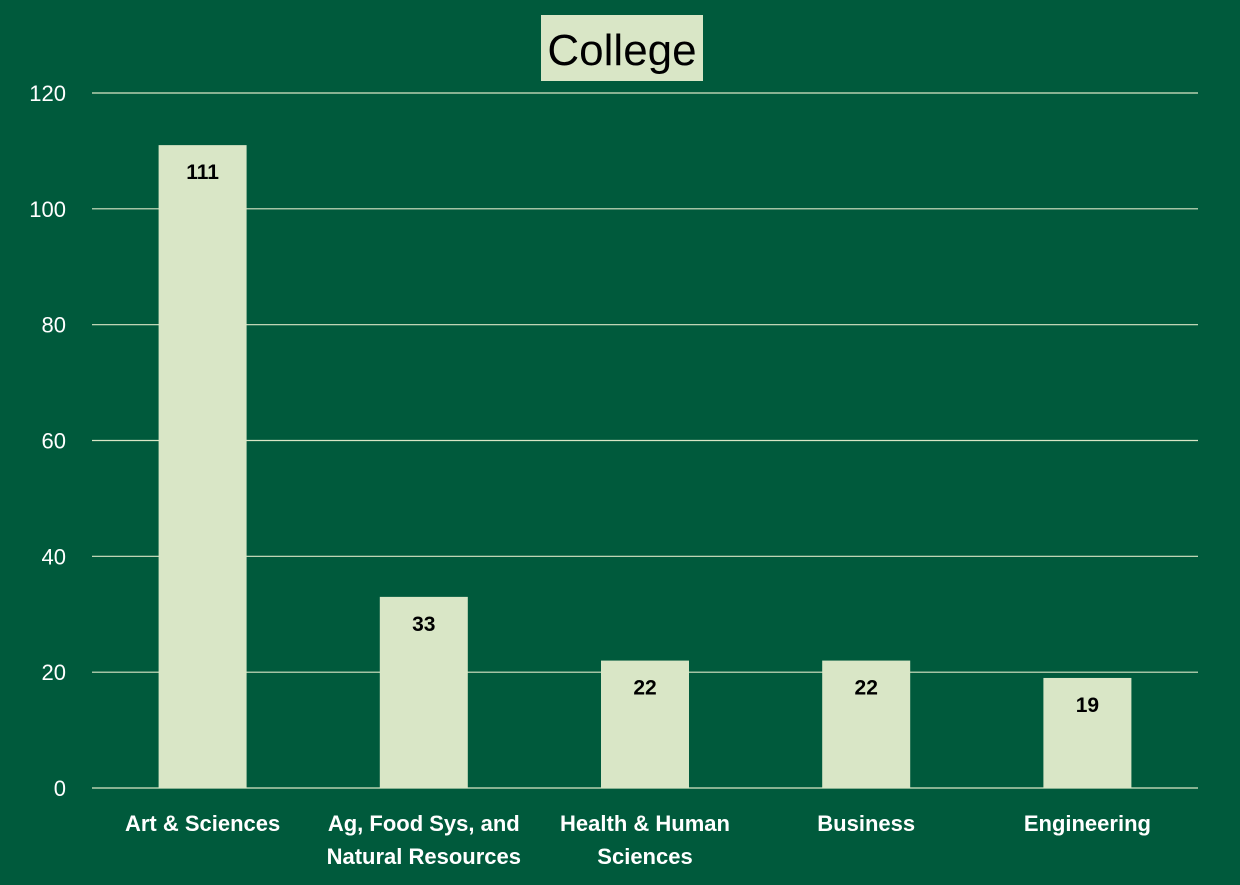  Describe the element at coordinates (54, 441) in the screenshot. I see `y-tick-label: 60` at that location.